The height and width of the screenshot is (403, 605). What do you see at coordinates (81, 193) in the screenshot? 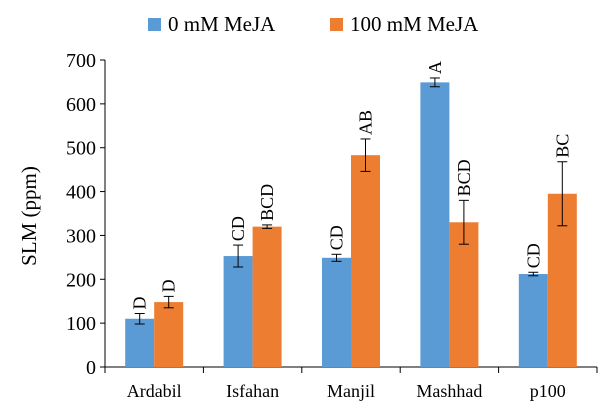
I see `y-tick-label: 400` at bounding box center [81, 193].